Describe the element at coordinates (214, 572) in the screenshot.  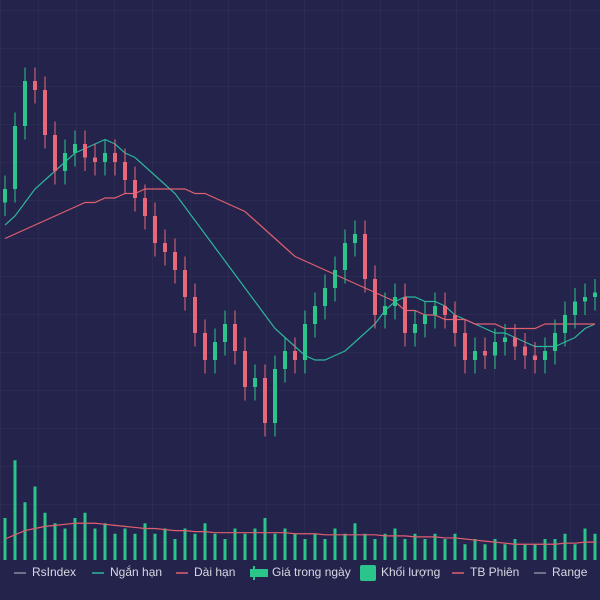
I see `legend-label: Dài hạn` at that location.